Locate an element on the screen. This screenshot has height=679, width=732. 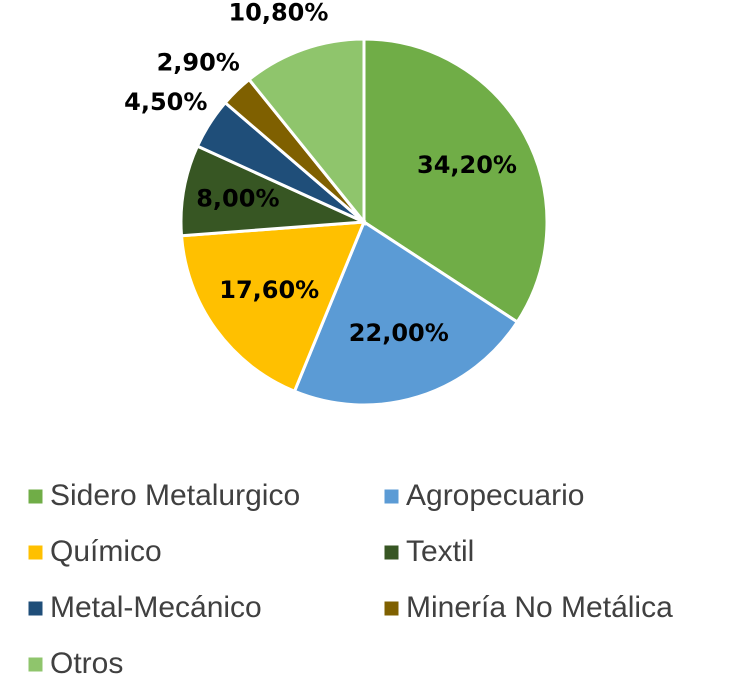
data-label: 2,90% is located at coordinates (198, 62).